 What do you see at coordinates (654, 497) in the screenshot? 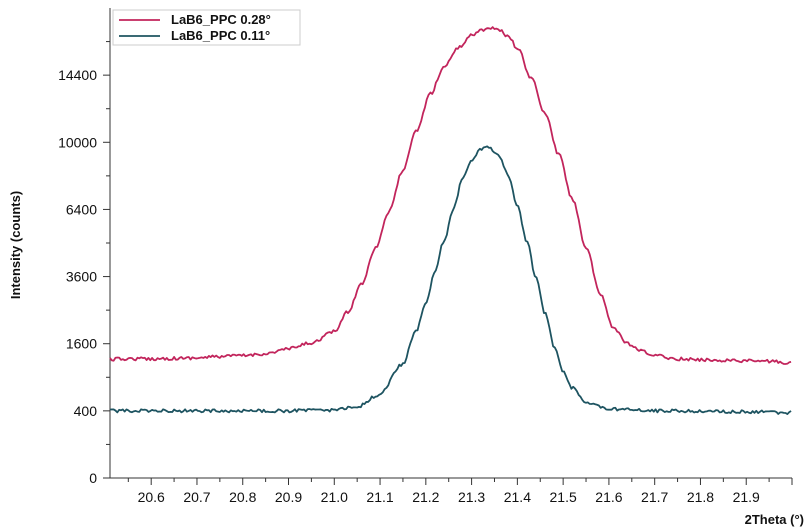
I see `x-tick-label: 21.7` at bounding box center [654, 497].